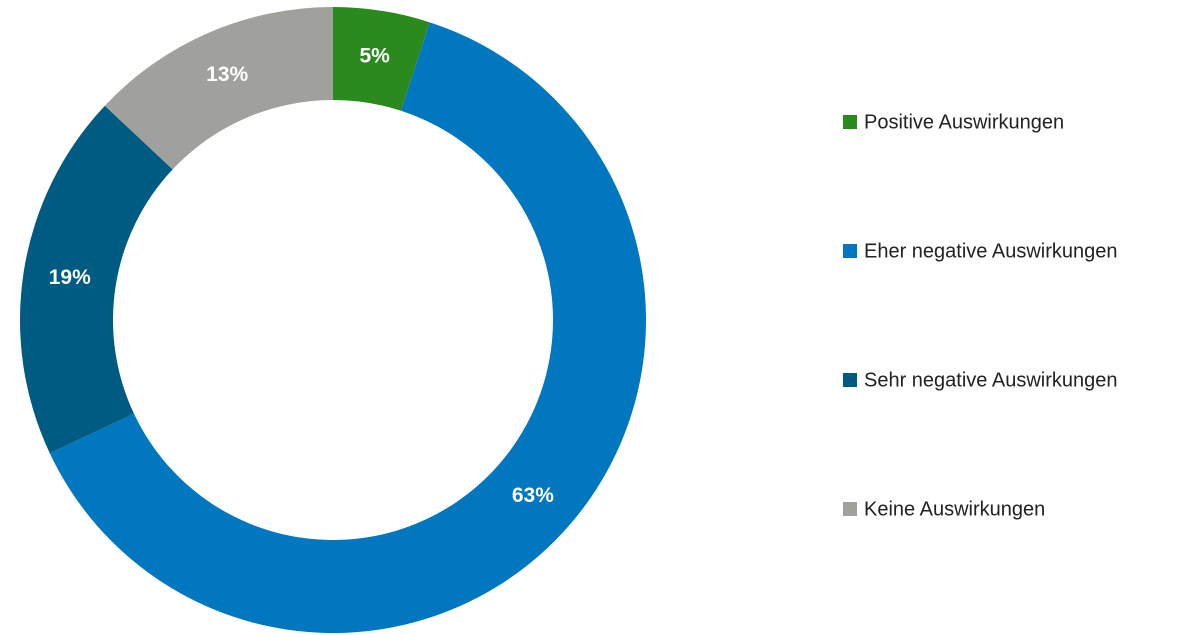 This screenshot has height=635, width=1191. Describe the element at coordinates (991, 251) in the screenshot. I see `legend-label: Eher negative Auswirkungen` at that location.